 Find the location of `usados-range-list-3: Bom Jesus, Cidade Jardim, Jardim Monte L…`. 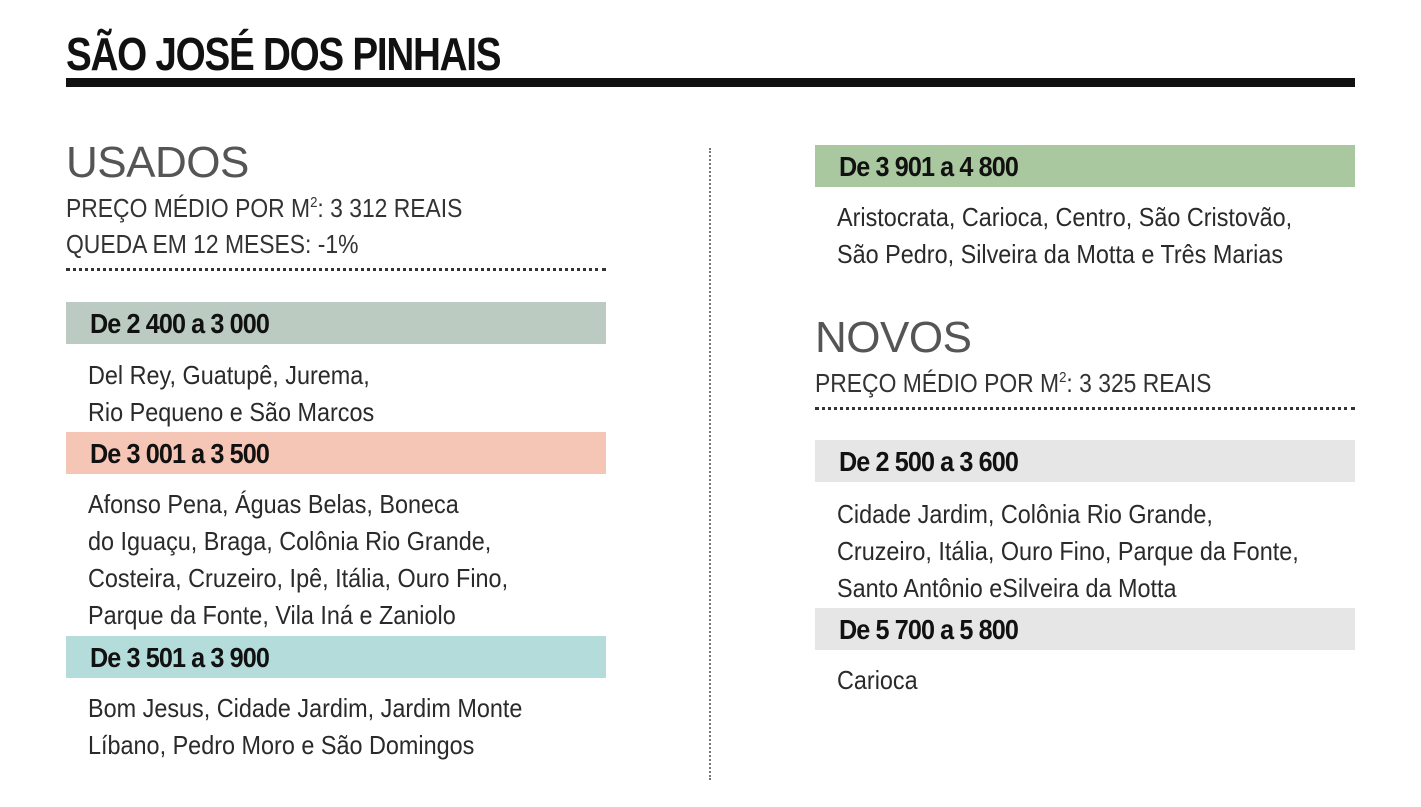

usados-range-list-3: Bom Jesus, Cidade Jardim, Jardim Monte L… is located at coordinates (305, 727).